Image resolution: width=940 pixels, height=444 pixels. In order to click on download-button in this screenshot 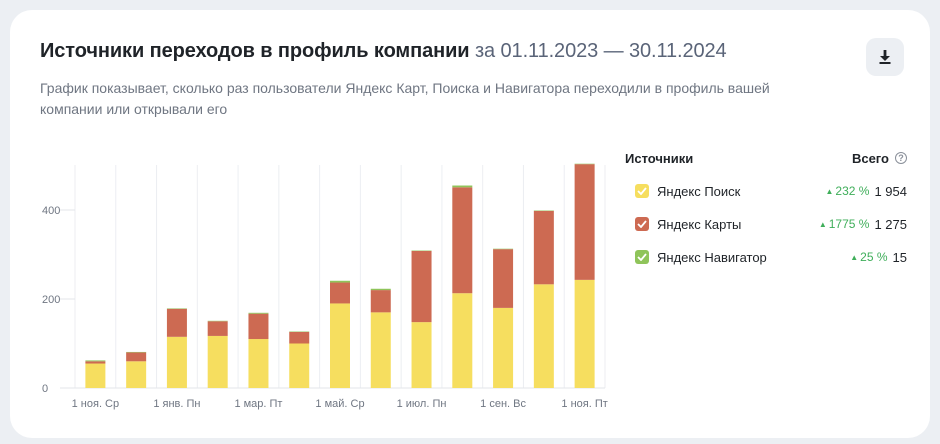, I will do `click(885, 57)`.